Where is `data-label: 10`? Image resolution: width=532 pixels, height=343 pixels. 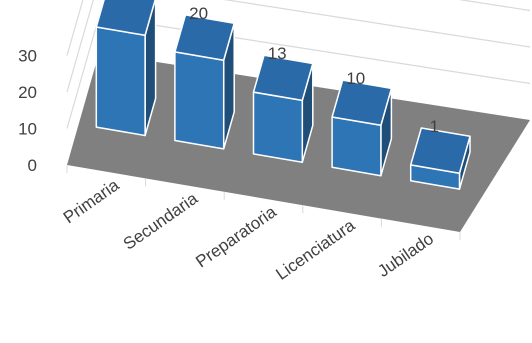
data-label: 10 is located at coordinates (355, 78).